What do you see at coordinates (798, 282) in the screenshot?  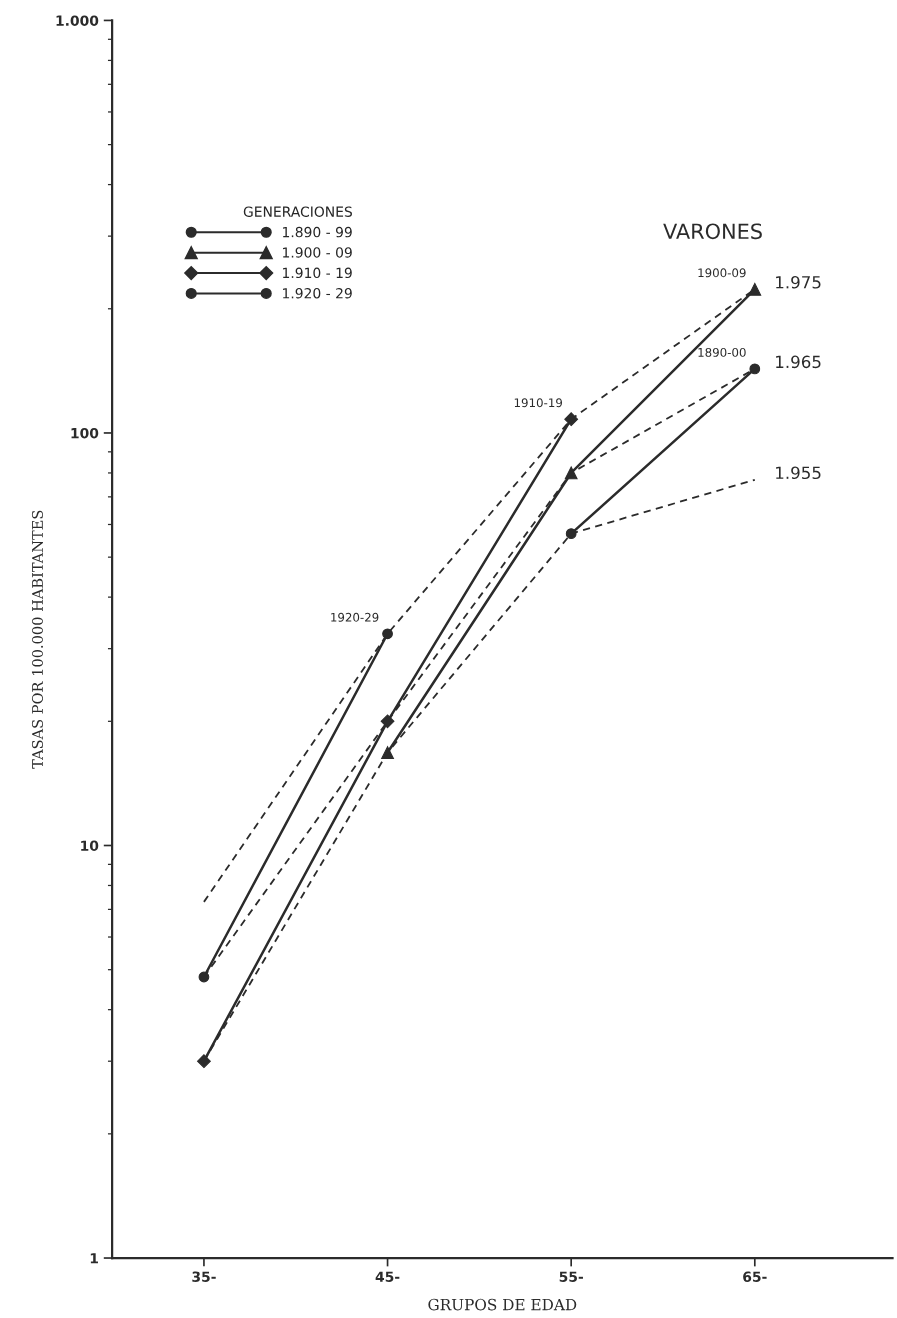 I see `series-label: 1.975` at bounding box center [798, 282].